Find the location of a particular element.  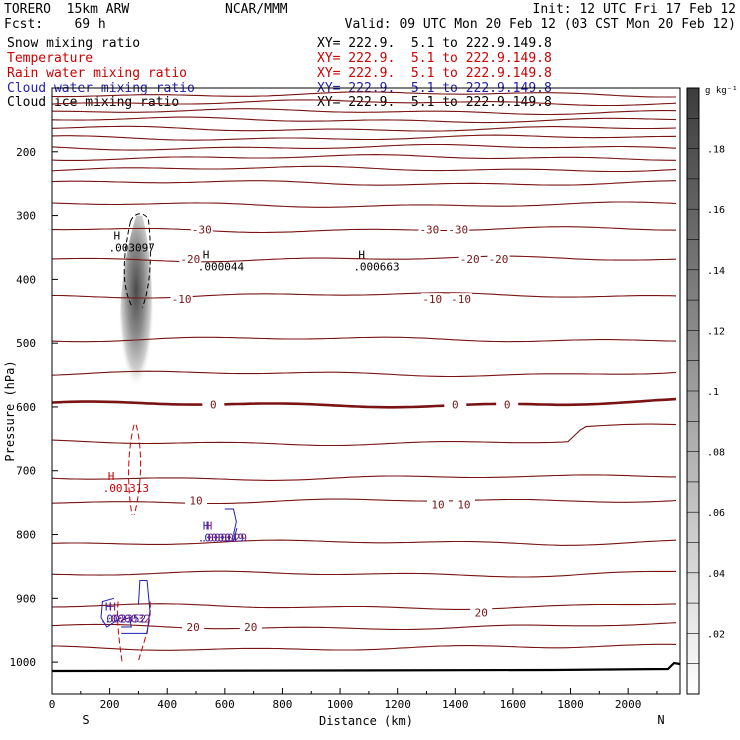

y-tick-label: 700 is located at coordinates (26, 471).